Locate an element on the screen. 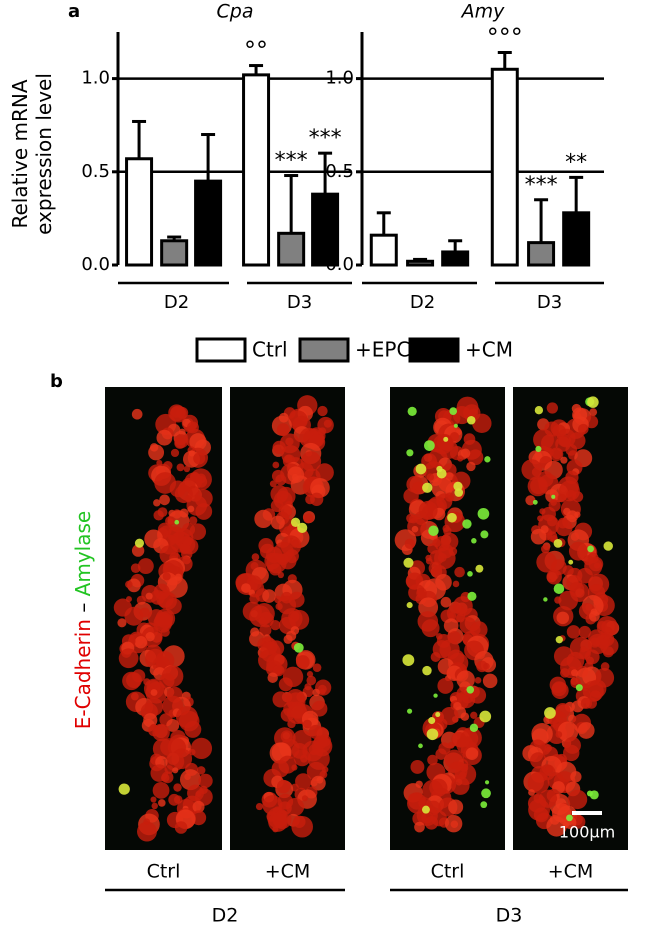  significance-label: °°° is located at coordinates (505, 38).